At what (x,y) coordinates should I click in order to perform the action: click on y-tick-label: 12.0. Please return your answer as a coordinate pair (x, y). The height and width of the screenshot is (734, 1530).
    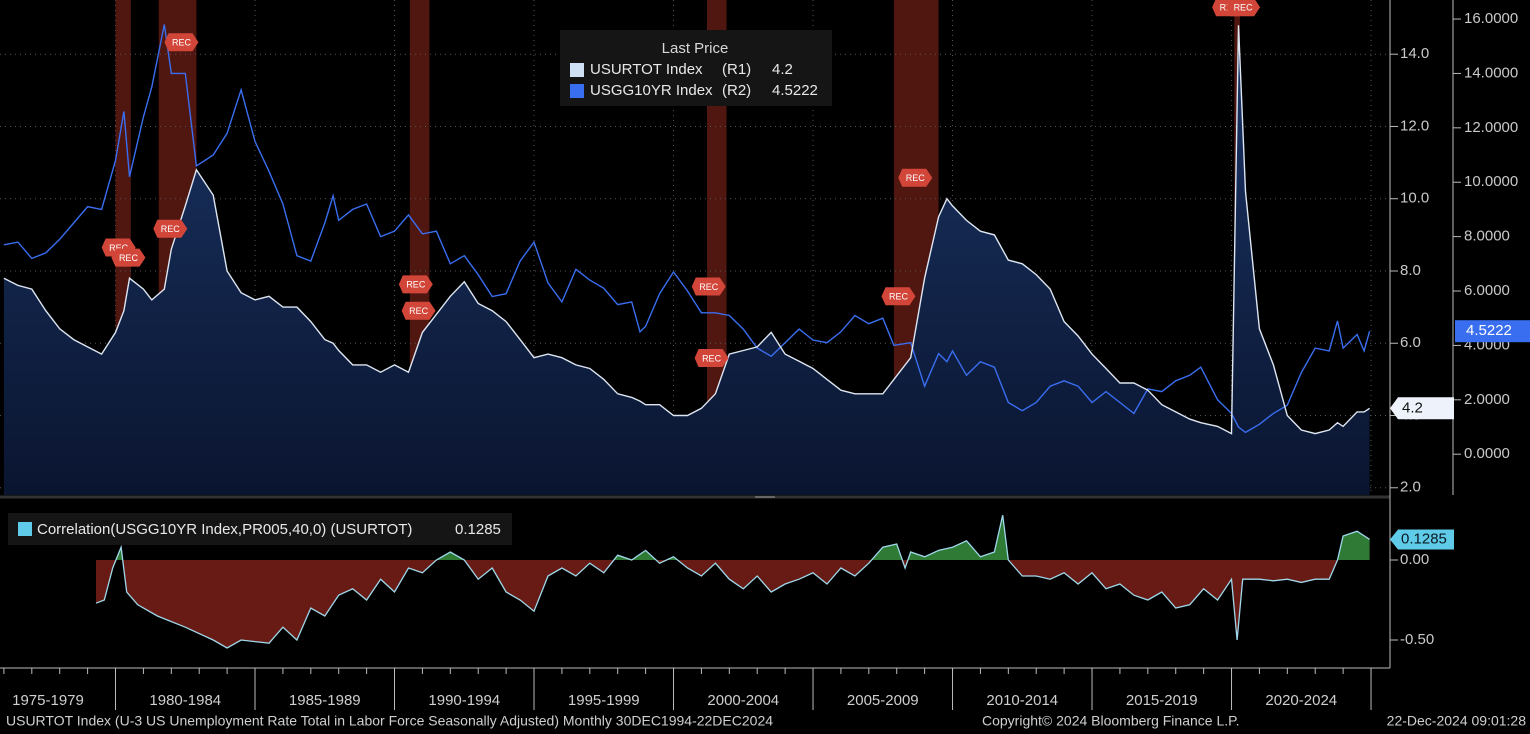
    Looking at the image, I should click on (1414, 125).